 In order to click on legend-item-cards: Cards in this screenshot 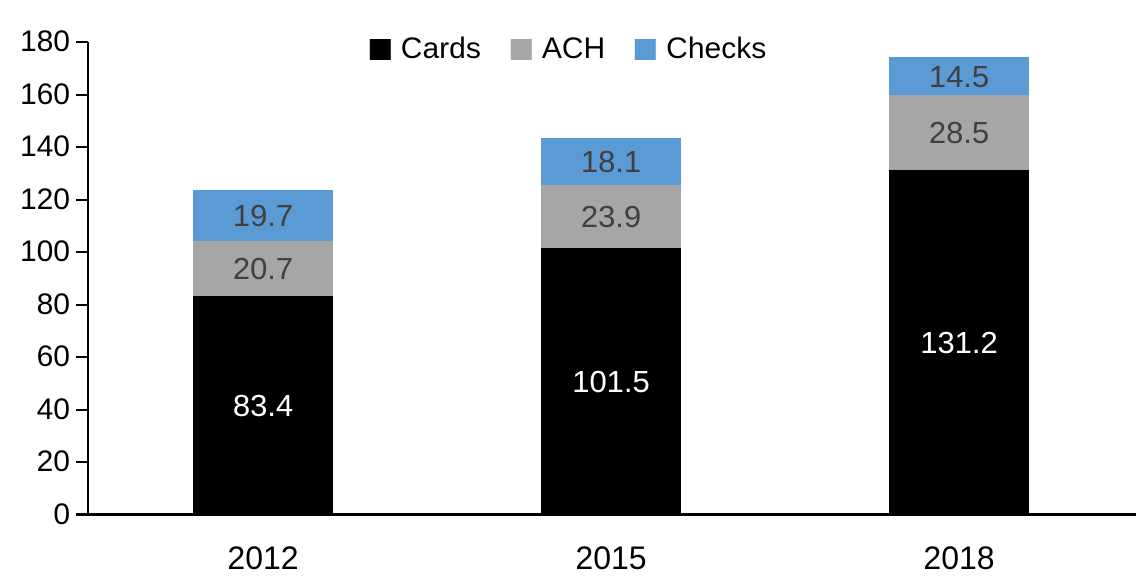, I will do `click(425, 48)`.